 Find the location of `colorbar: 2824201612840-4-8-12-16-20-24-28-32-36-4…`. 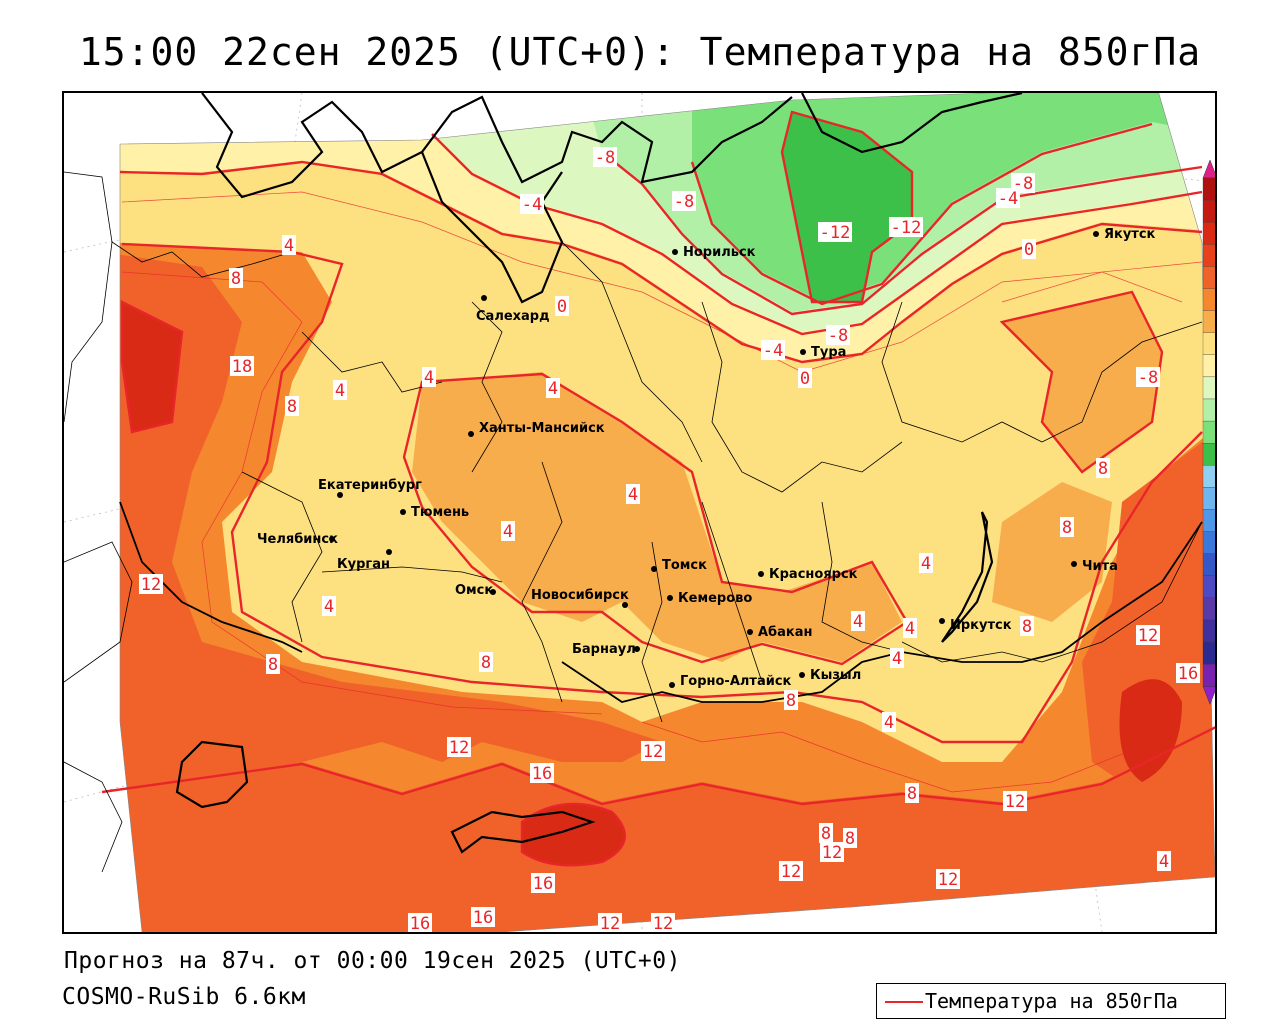

colorbar: 2824201612840-4-8-12-16-20-24-28-32-36-4… is located at coordinates (1208, 432).